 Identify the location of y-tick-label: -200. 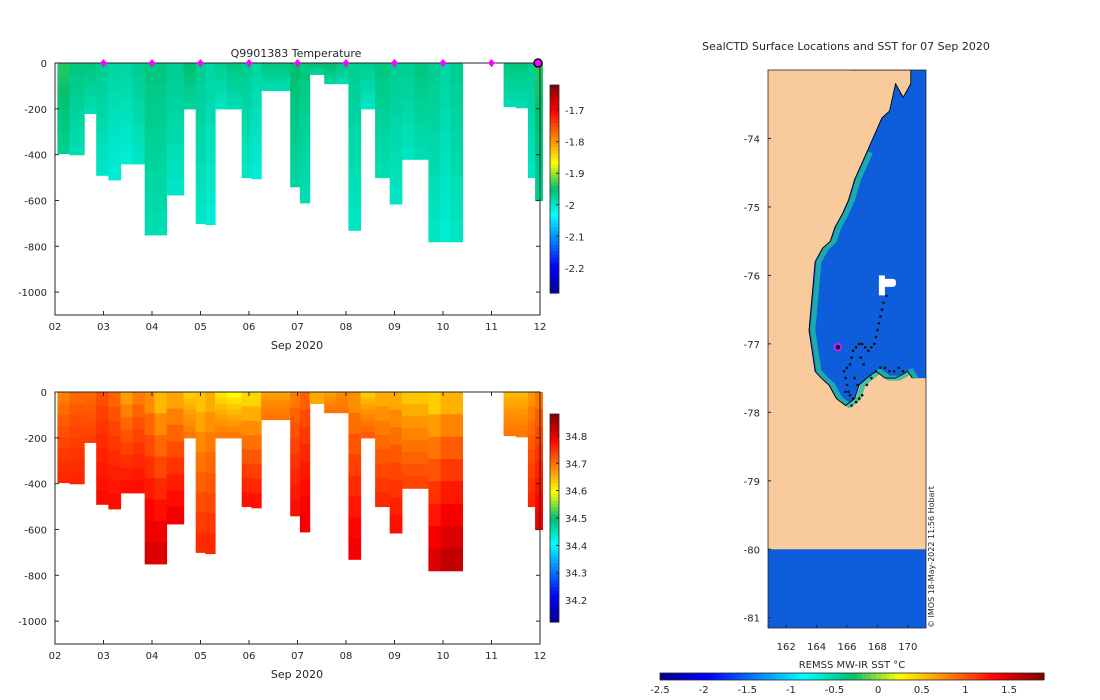
(35, 110).